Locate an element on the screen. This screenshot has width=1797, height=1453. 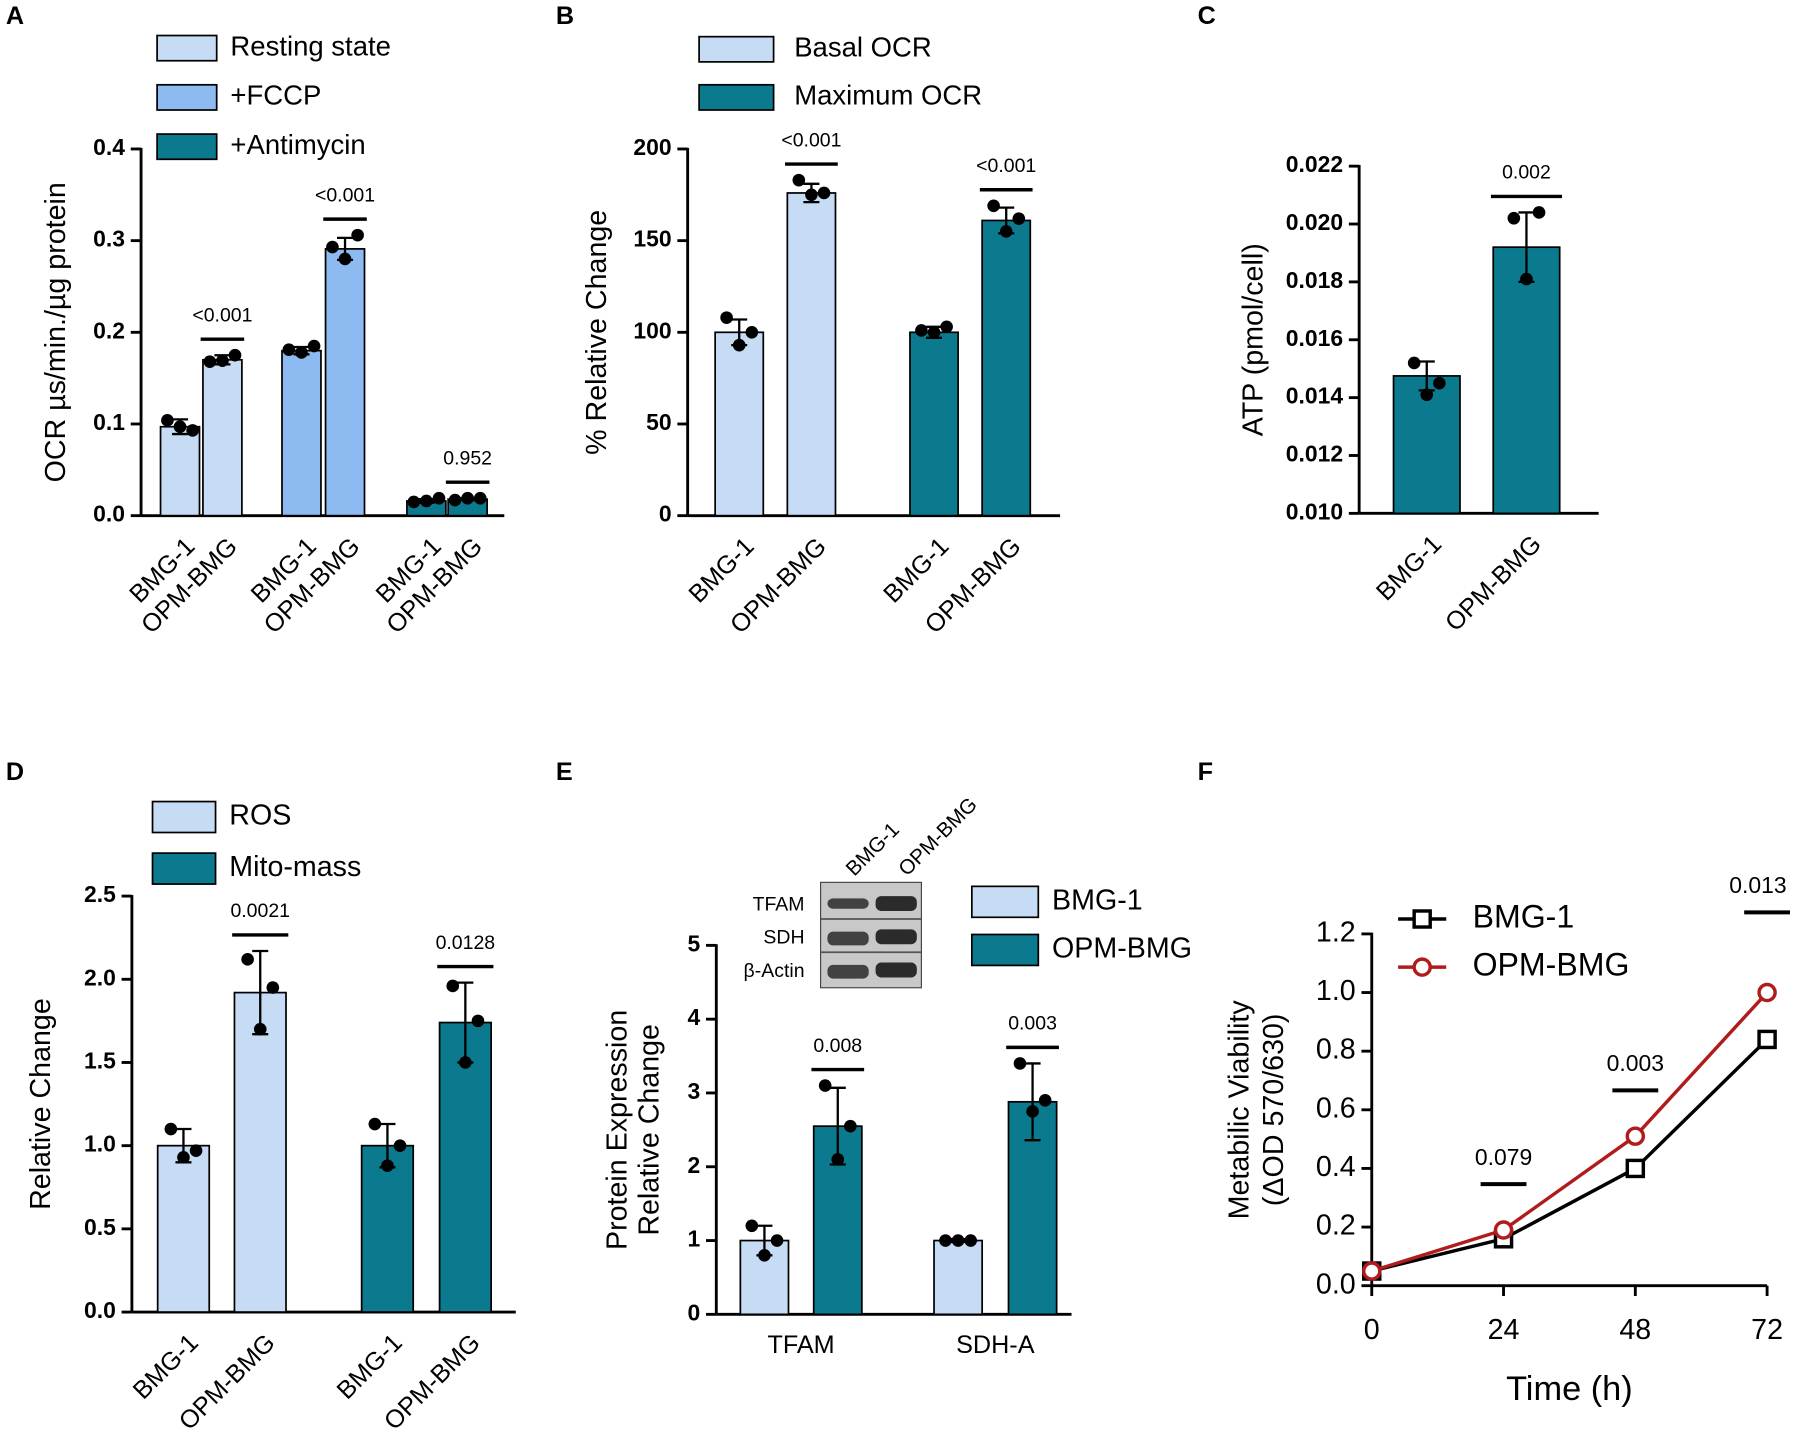
p-value: 0.952 is located at coordinates (467, 458).